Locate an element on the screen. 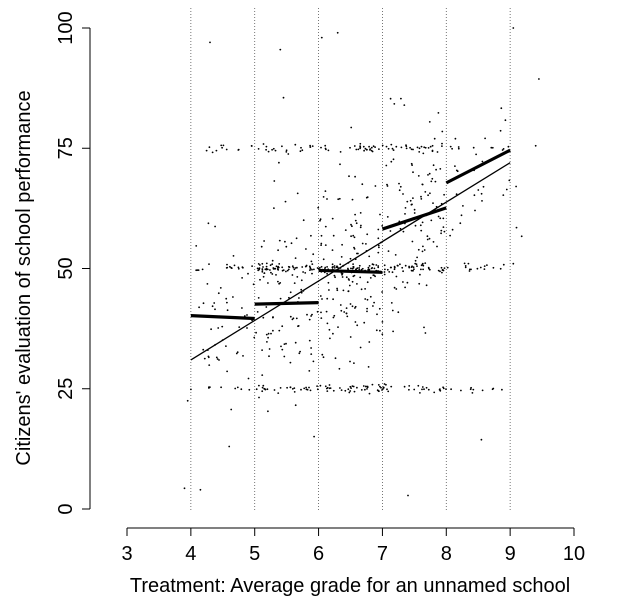 The height and width of the screenshot is (597, 617). y-tick-label: 75 is located at coordinates (66, 148).